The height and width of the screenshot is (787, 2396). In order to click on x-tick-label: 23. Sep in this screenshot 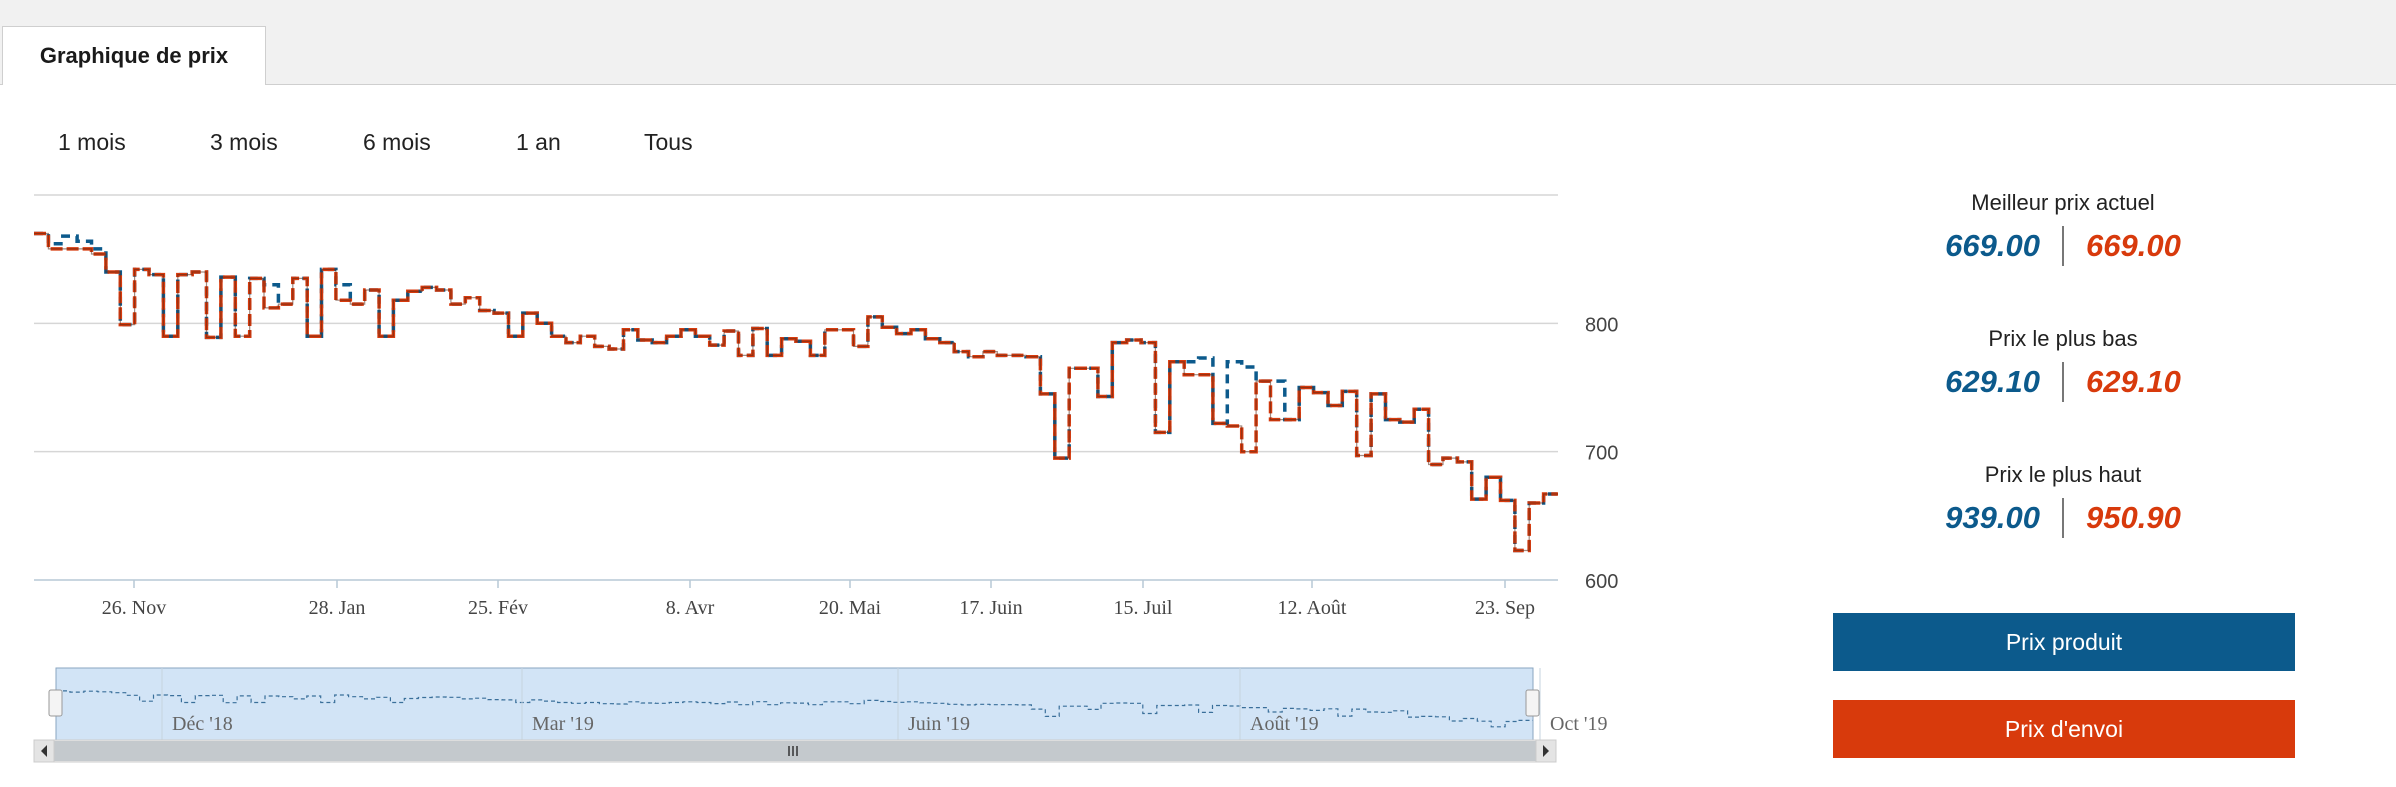, I will do `click(1505, 608)`.